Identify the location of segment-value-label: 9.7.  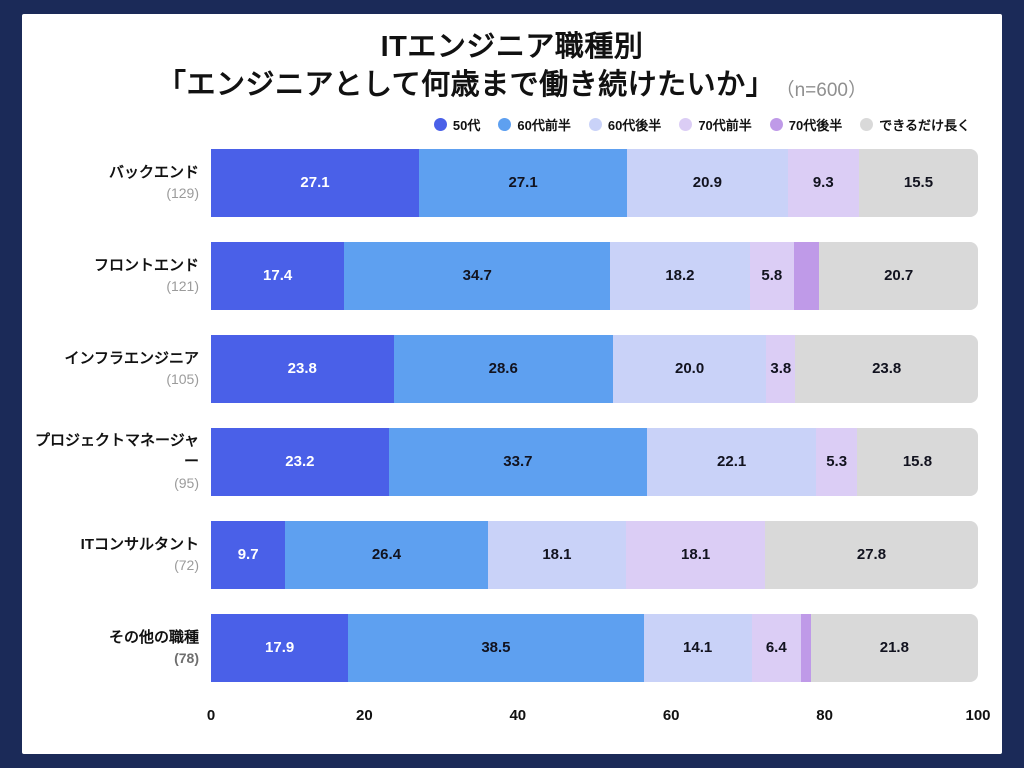
(248, 555).